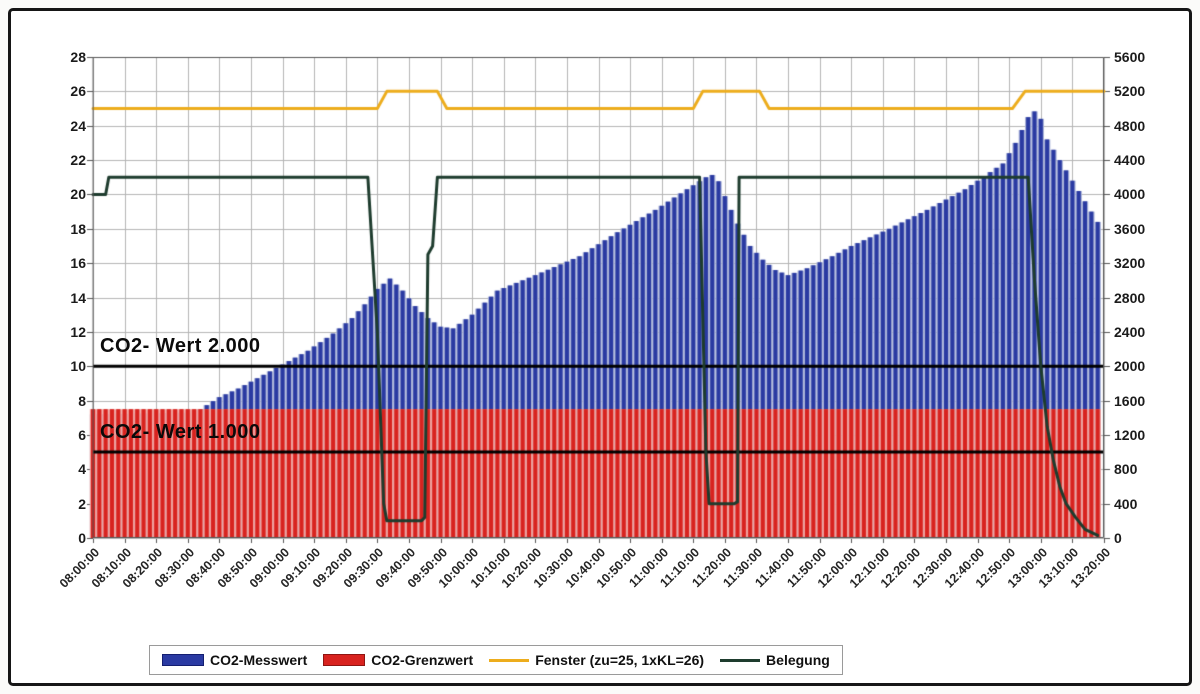  Describe the element at coordinates (509, 660) in the screenshot. I see `orange-line-swatch-icon` at that location.